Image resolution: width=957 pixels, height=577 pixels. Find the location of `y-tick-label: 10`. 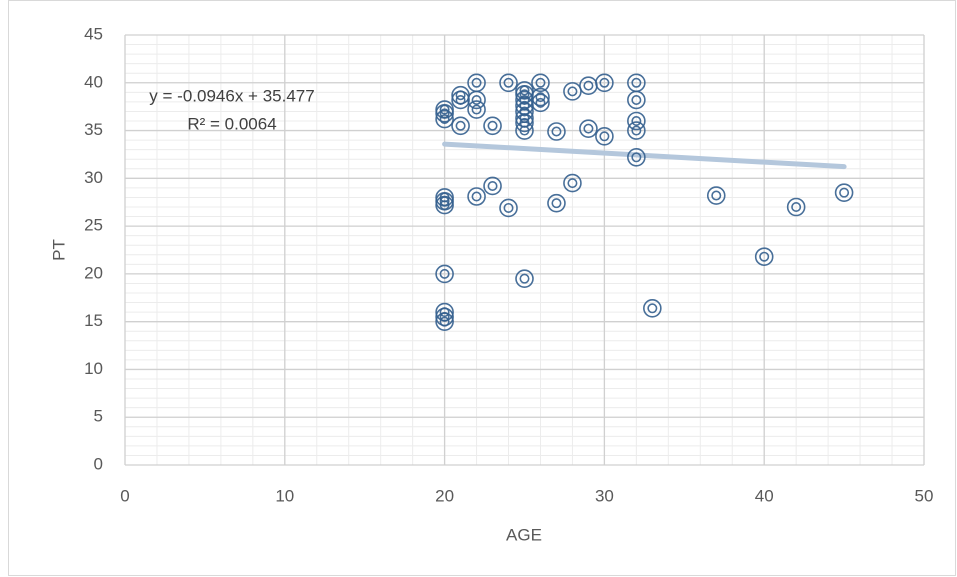

y-tick-label: 10 is located at coordinates (93, 368).